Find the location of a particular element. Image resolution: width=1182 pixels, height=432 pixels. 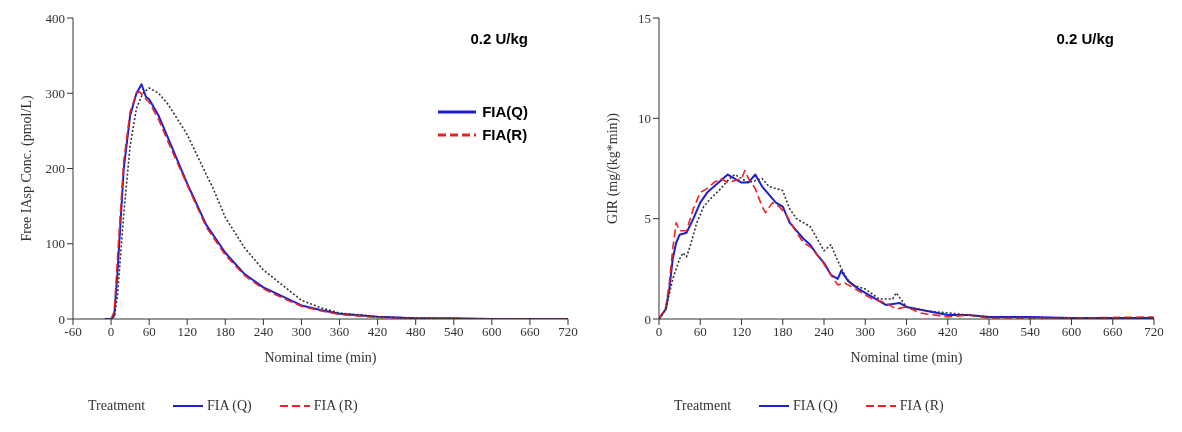

x-tick-label: -60 is located at coordinates (73, 332).